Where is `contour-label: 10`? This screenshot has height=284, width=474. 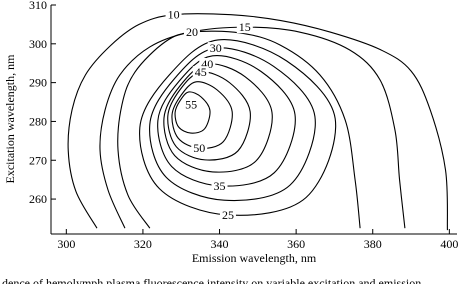
contour-label: 10 is located at coordinates (173, 15).